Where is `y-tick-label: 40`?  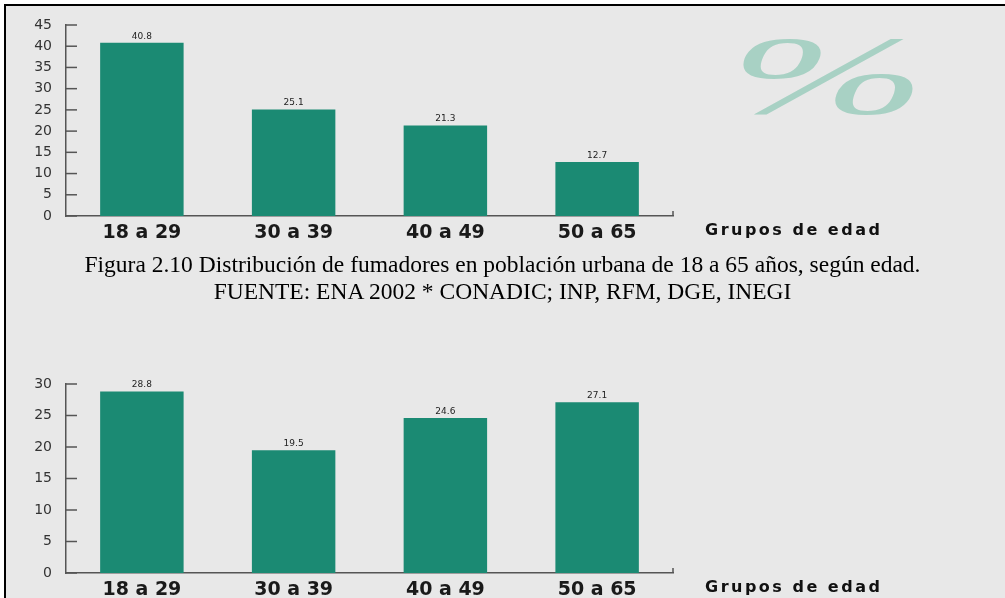 y-tick-label: 40 is located at coordinates (43, 44).